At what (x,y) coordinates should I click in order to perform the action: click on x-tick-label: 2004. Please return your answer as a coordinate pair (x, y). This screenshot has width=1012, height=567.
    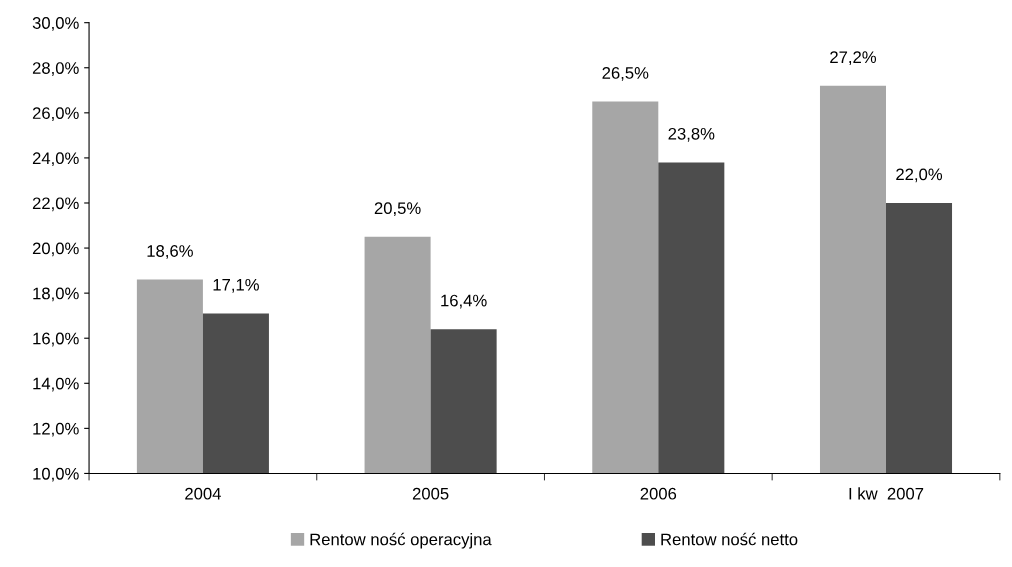
    Looking at the image, I should click on (203, 493).